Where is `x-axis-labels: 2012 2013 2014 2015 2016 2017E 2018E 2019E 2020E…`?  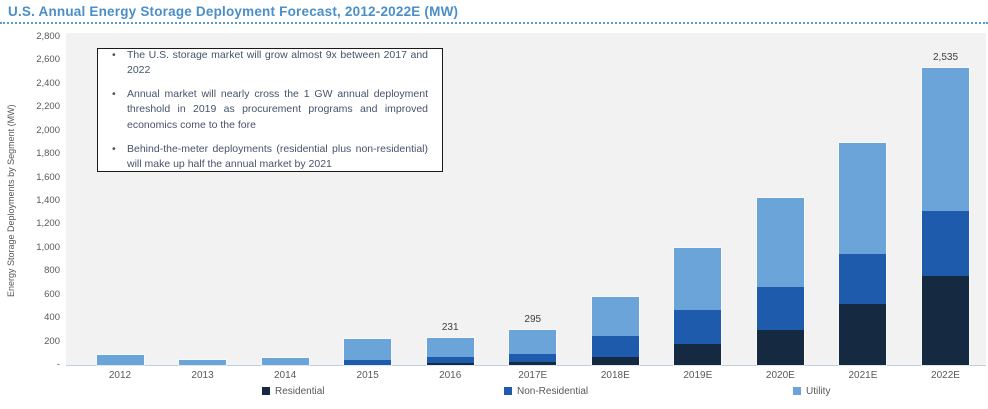
x-axis-labels: 2012 2013 2014 2015 2016 2017E 2018E 2019E 2020E… is located at coordinates (526, 375).